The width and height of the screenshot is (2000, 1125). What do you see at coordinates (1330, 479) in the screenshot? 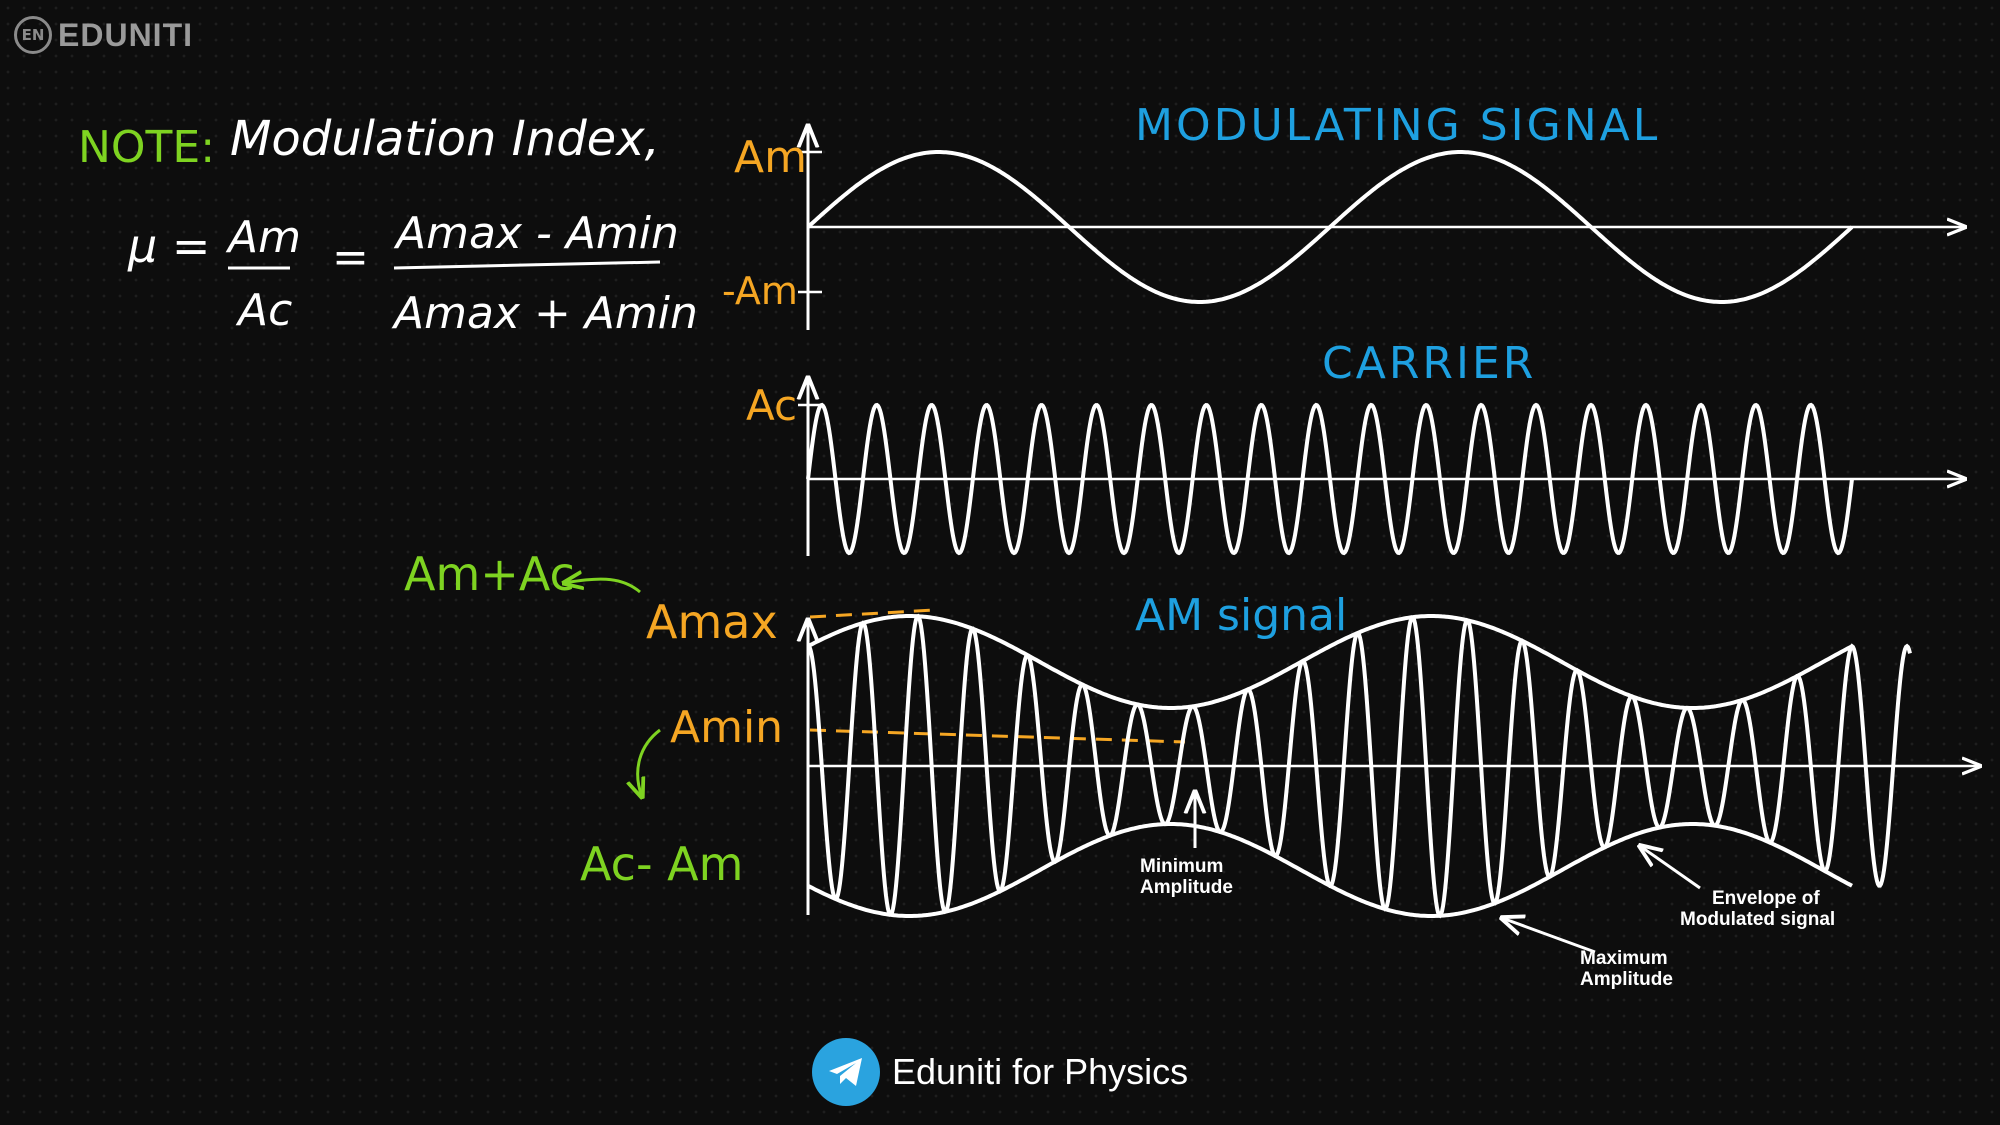
I see `carrier-wave` at bounding box center [1330, 479].